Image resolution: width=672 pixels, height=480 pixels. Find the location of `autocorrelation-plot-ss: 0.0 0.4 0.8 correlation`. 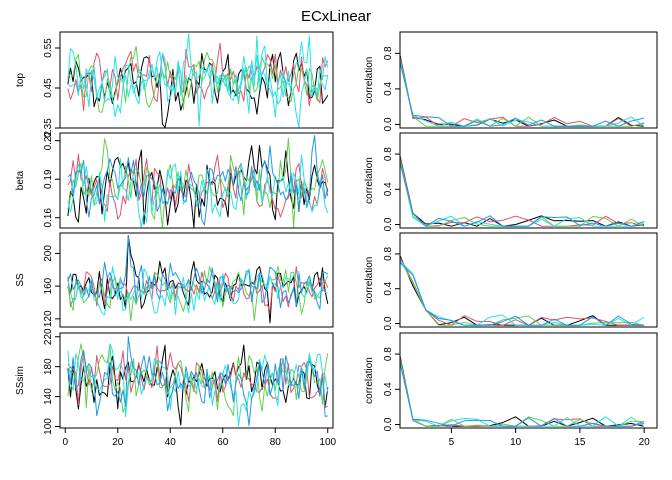

autocorrelation-plot-ss: 0.0 0.4 0.8 correlation is located at coordinates (511, 281).